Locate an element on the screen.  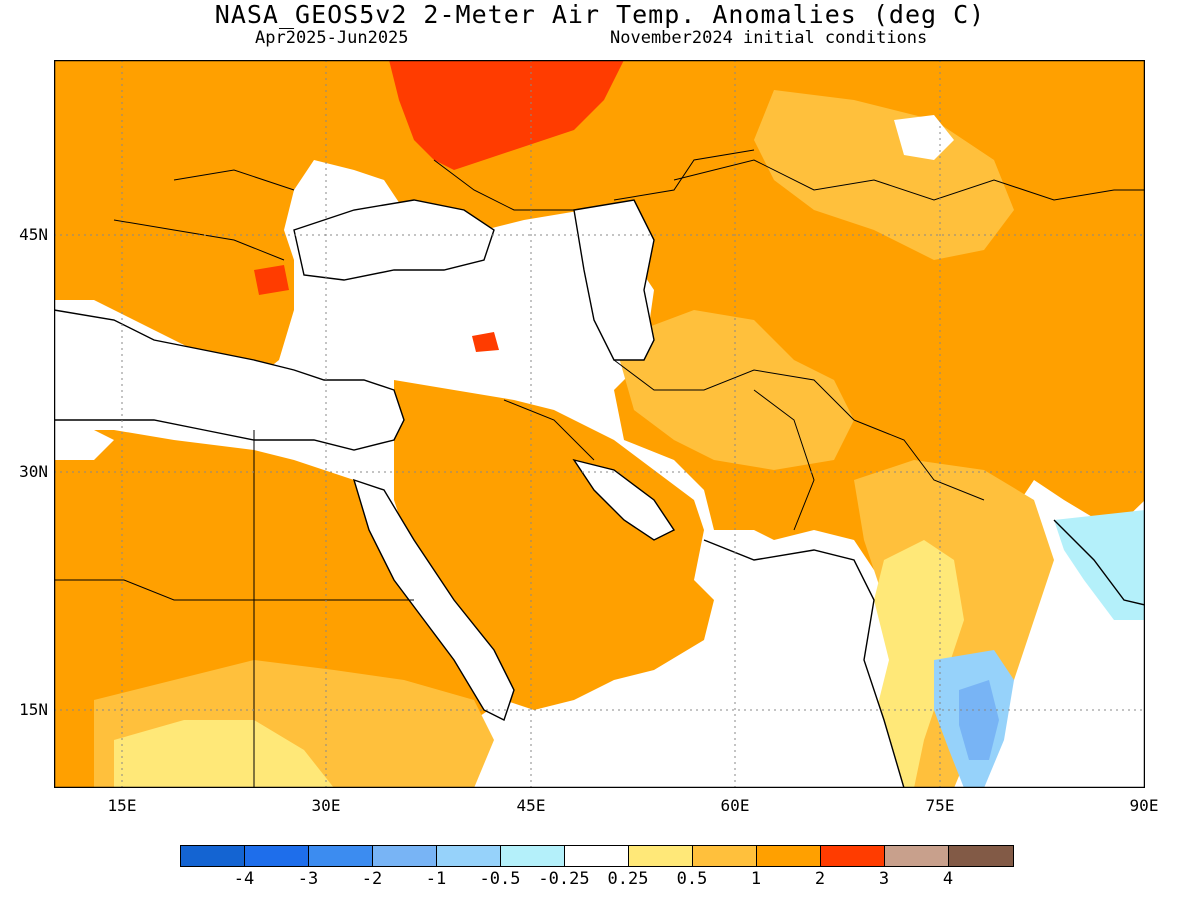
lon-label-45e: 45E is located at coordinates (531, 805).